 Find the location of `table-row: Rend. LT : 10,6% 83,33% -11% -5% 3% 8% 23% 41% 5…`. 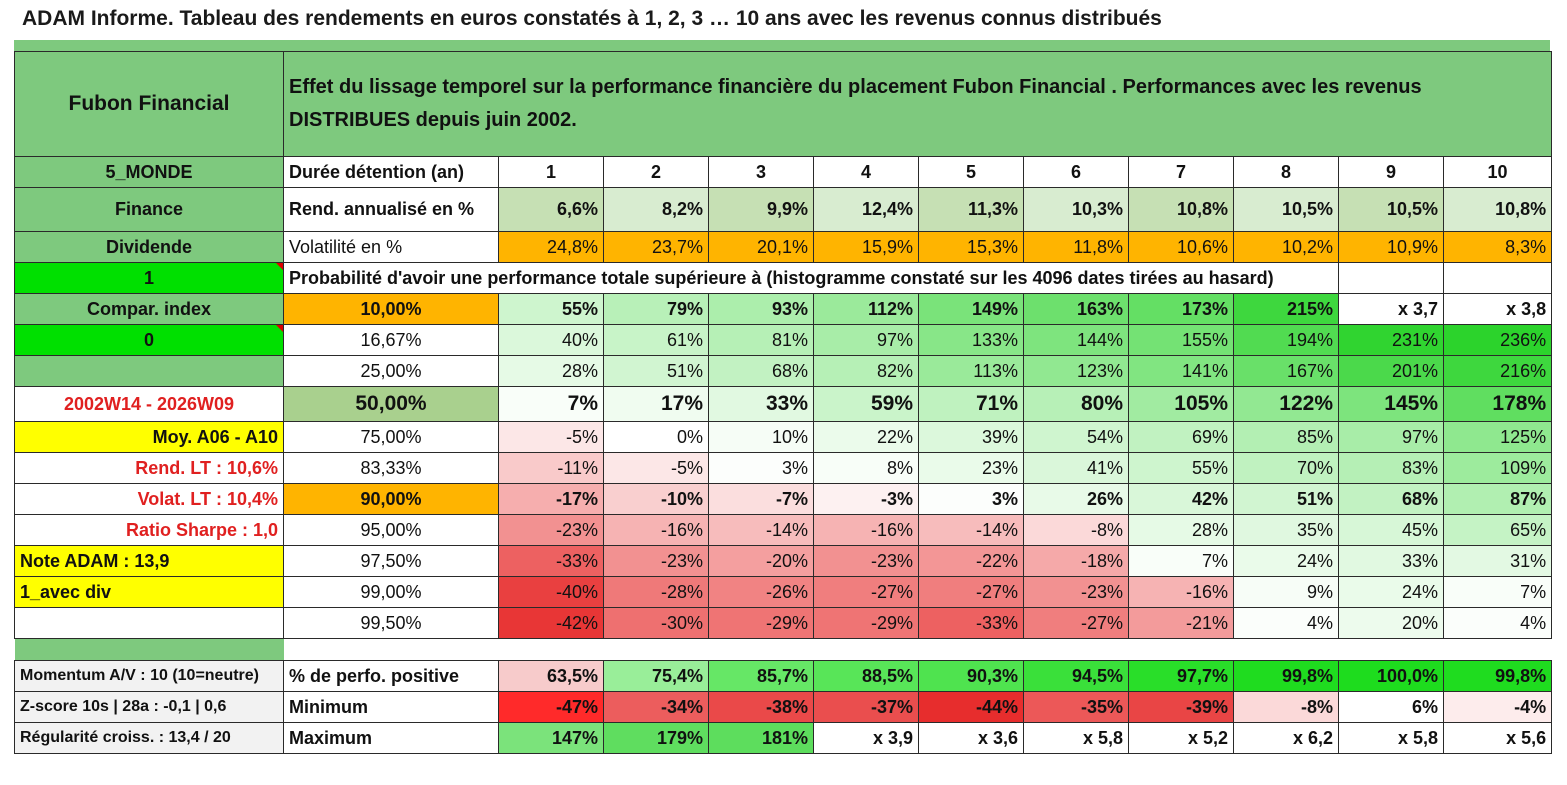

table-row: Rend. LT : 10,6% 83,33% -11% -5% 3% 8% 23% 41% 5… is located at coordinates (783, 468).